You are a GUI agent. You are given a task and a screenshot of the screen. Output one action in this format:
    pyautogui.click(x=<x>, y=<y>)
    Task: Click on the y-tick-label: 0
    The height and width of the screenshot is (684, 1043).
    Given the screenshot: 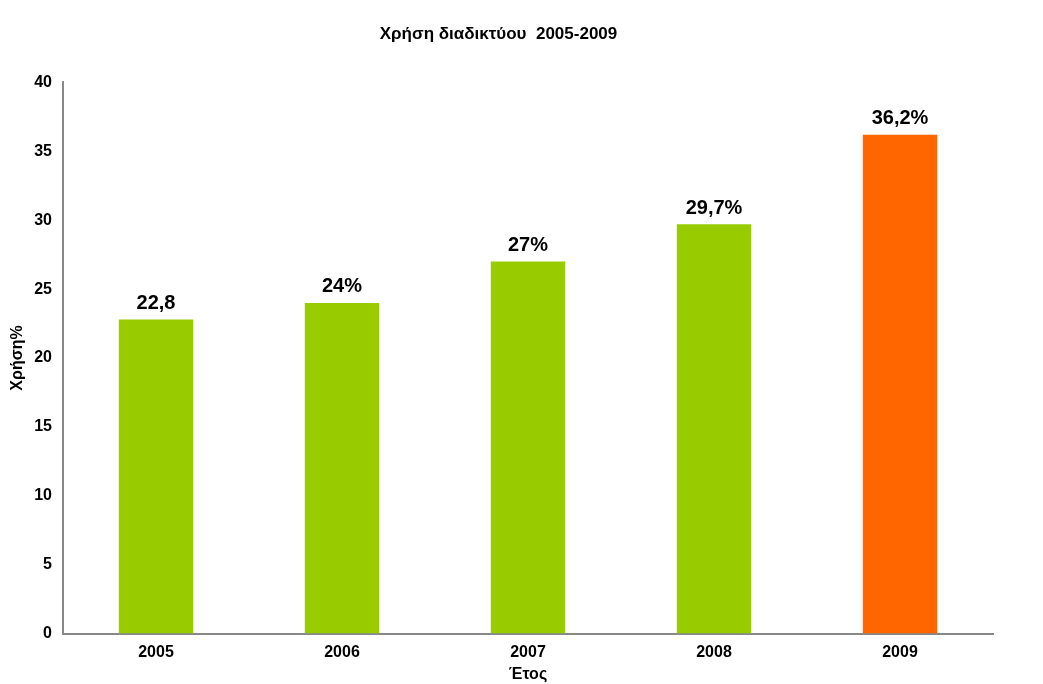 What is the action you would take?
    pyautogui.click(x=48, y=633)
    